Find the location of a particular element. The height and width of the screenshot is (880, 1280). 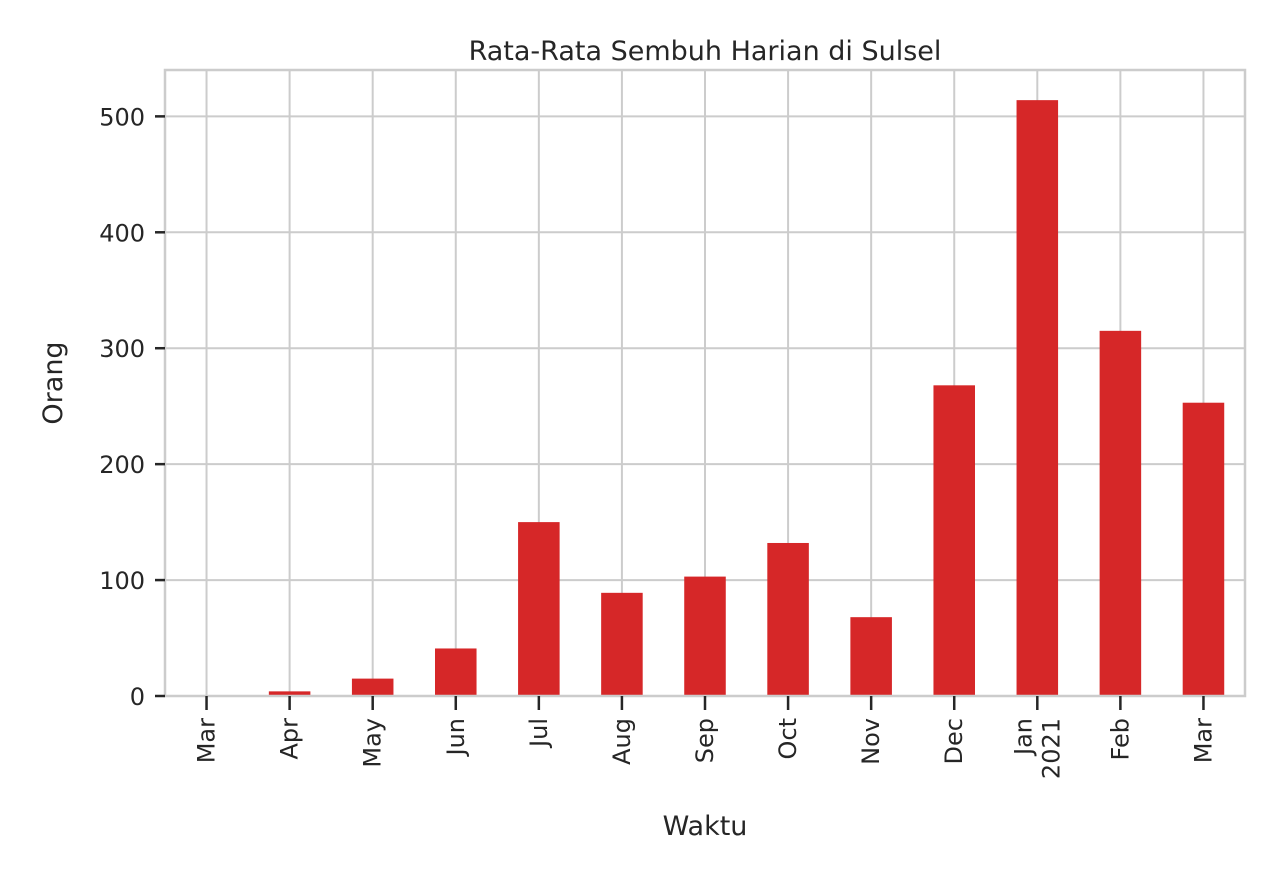

x-tick-label: Oct is located at coordinates (788, 739).